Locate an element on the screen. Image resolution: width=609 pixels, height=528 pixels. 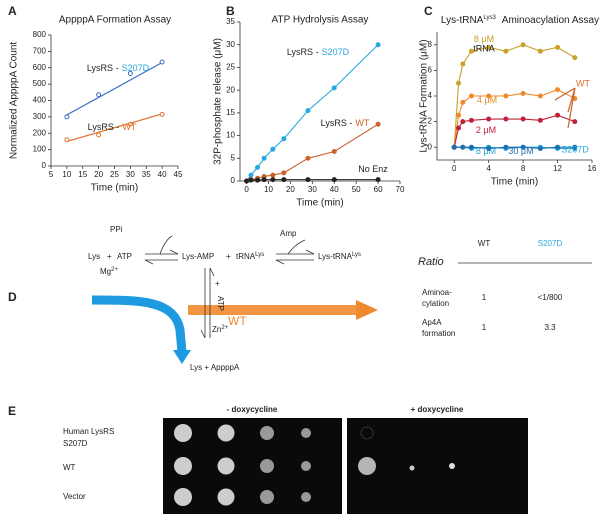
cell: 1 is located at coordinates (484, 297).